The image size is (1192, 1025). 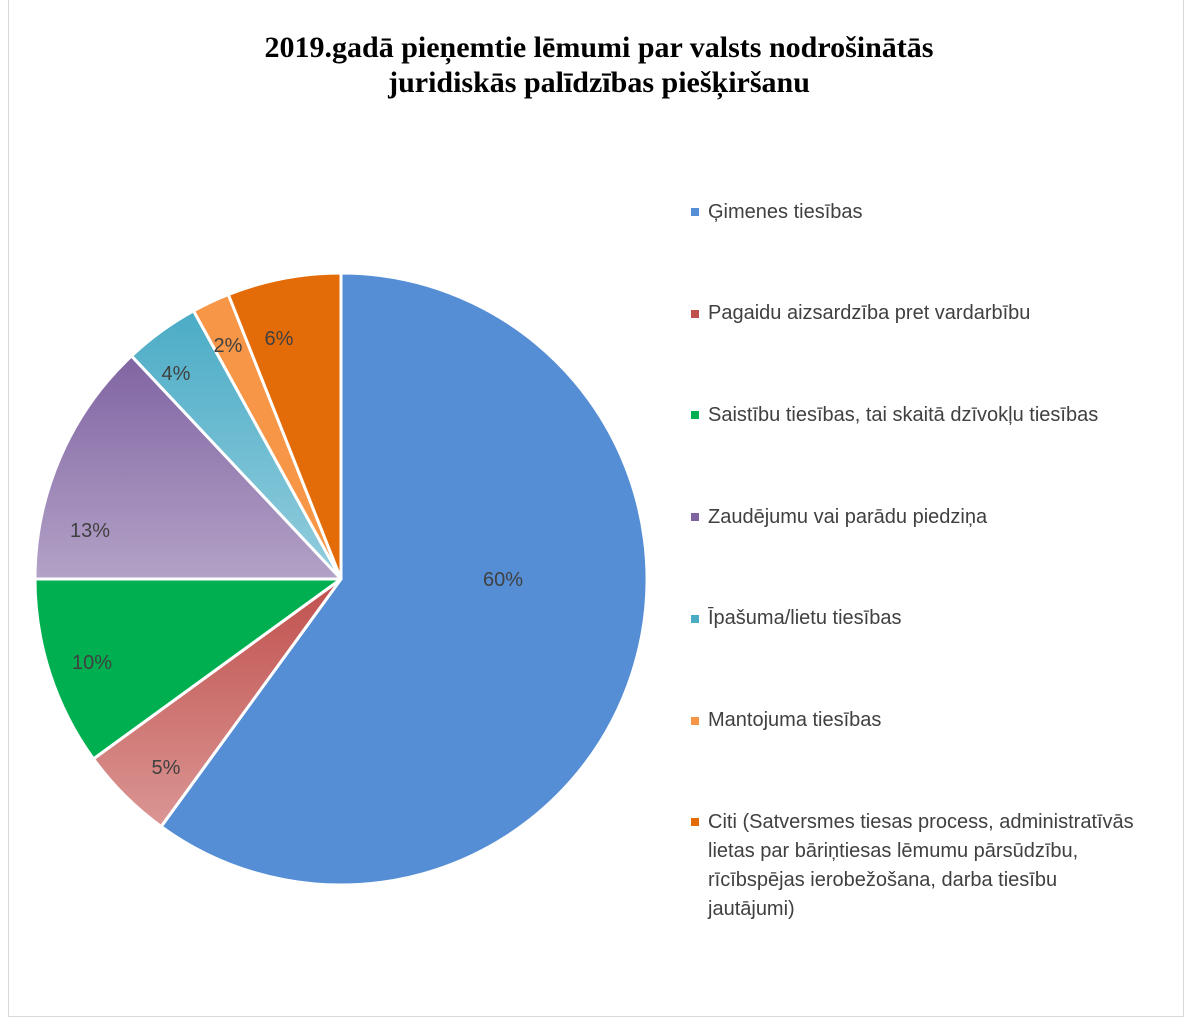 What do you see at coordinates (92, 663) in the screenshot?
I see `data-label-saistibu-tiesibas: 10%` at bounding box center [92, 663].